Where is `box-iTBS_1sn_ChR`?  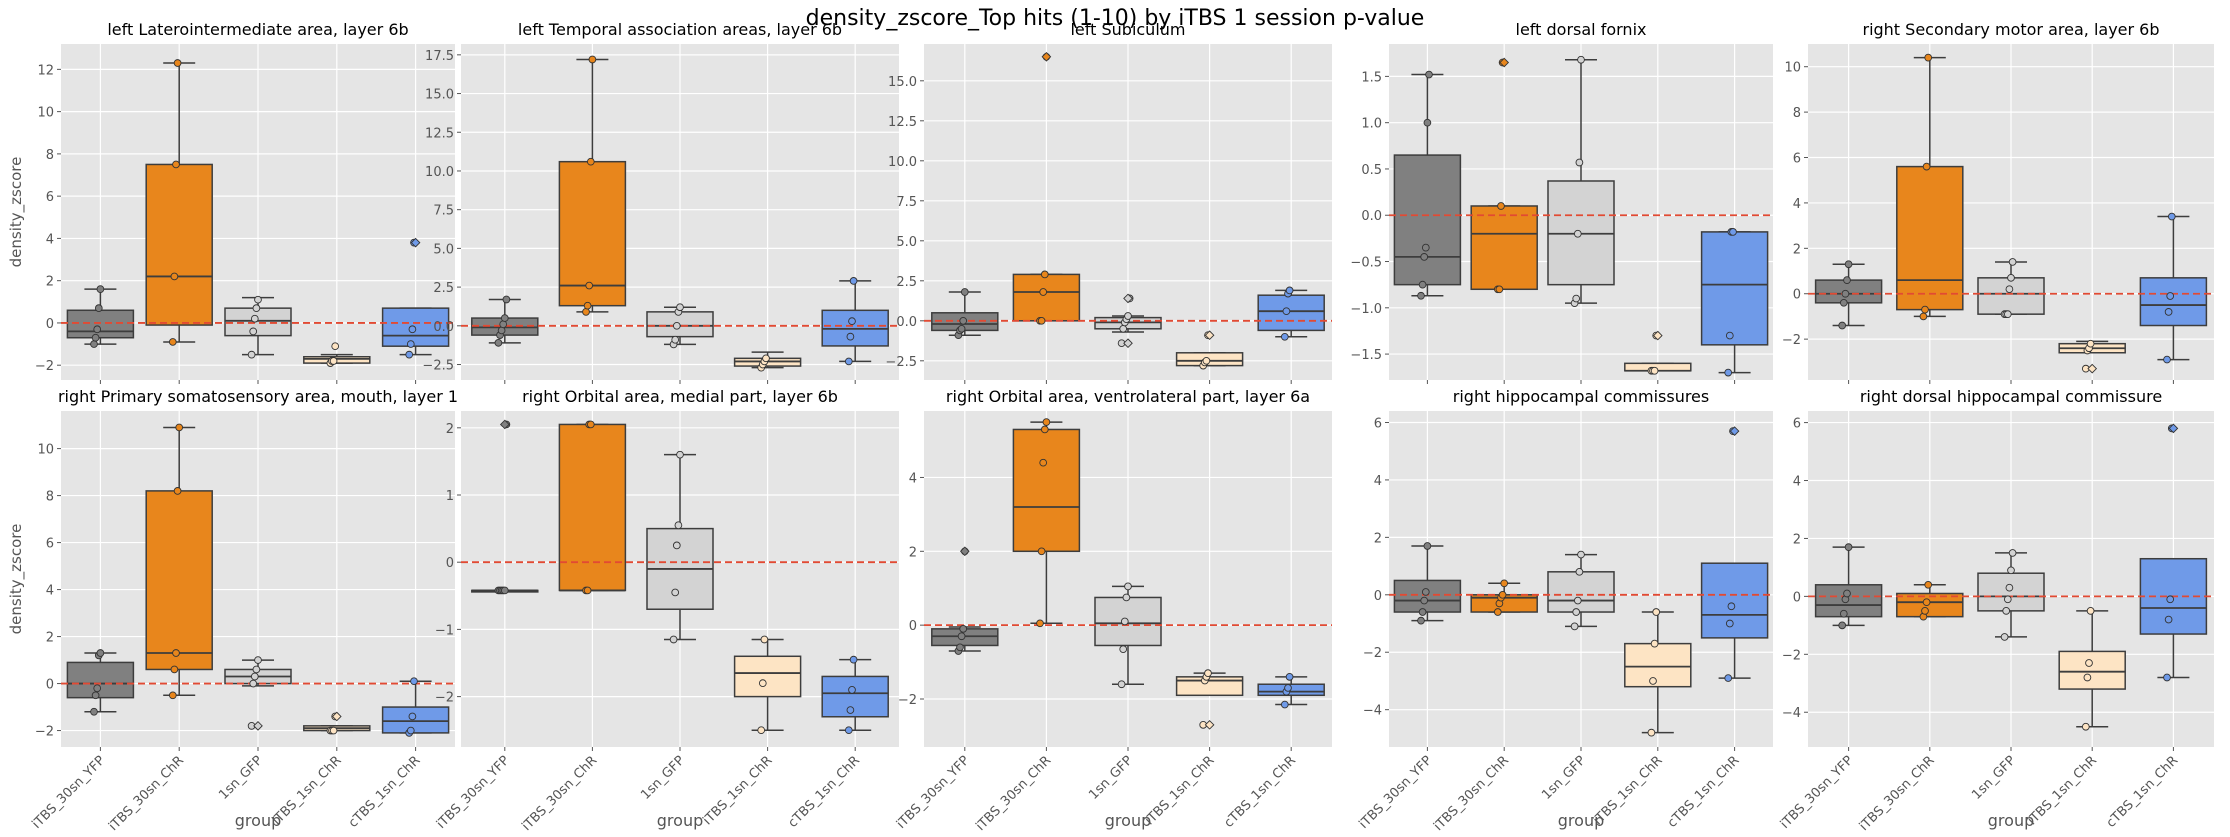
box-iTBS_1sn_ChR is located at coordinates (1658, 665).